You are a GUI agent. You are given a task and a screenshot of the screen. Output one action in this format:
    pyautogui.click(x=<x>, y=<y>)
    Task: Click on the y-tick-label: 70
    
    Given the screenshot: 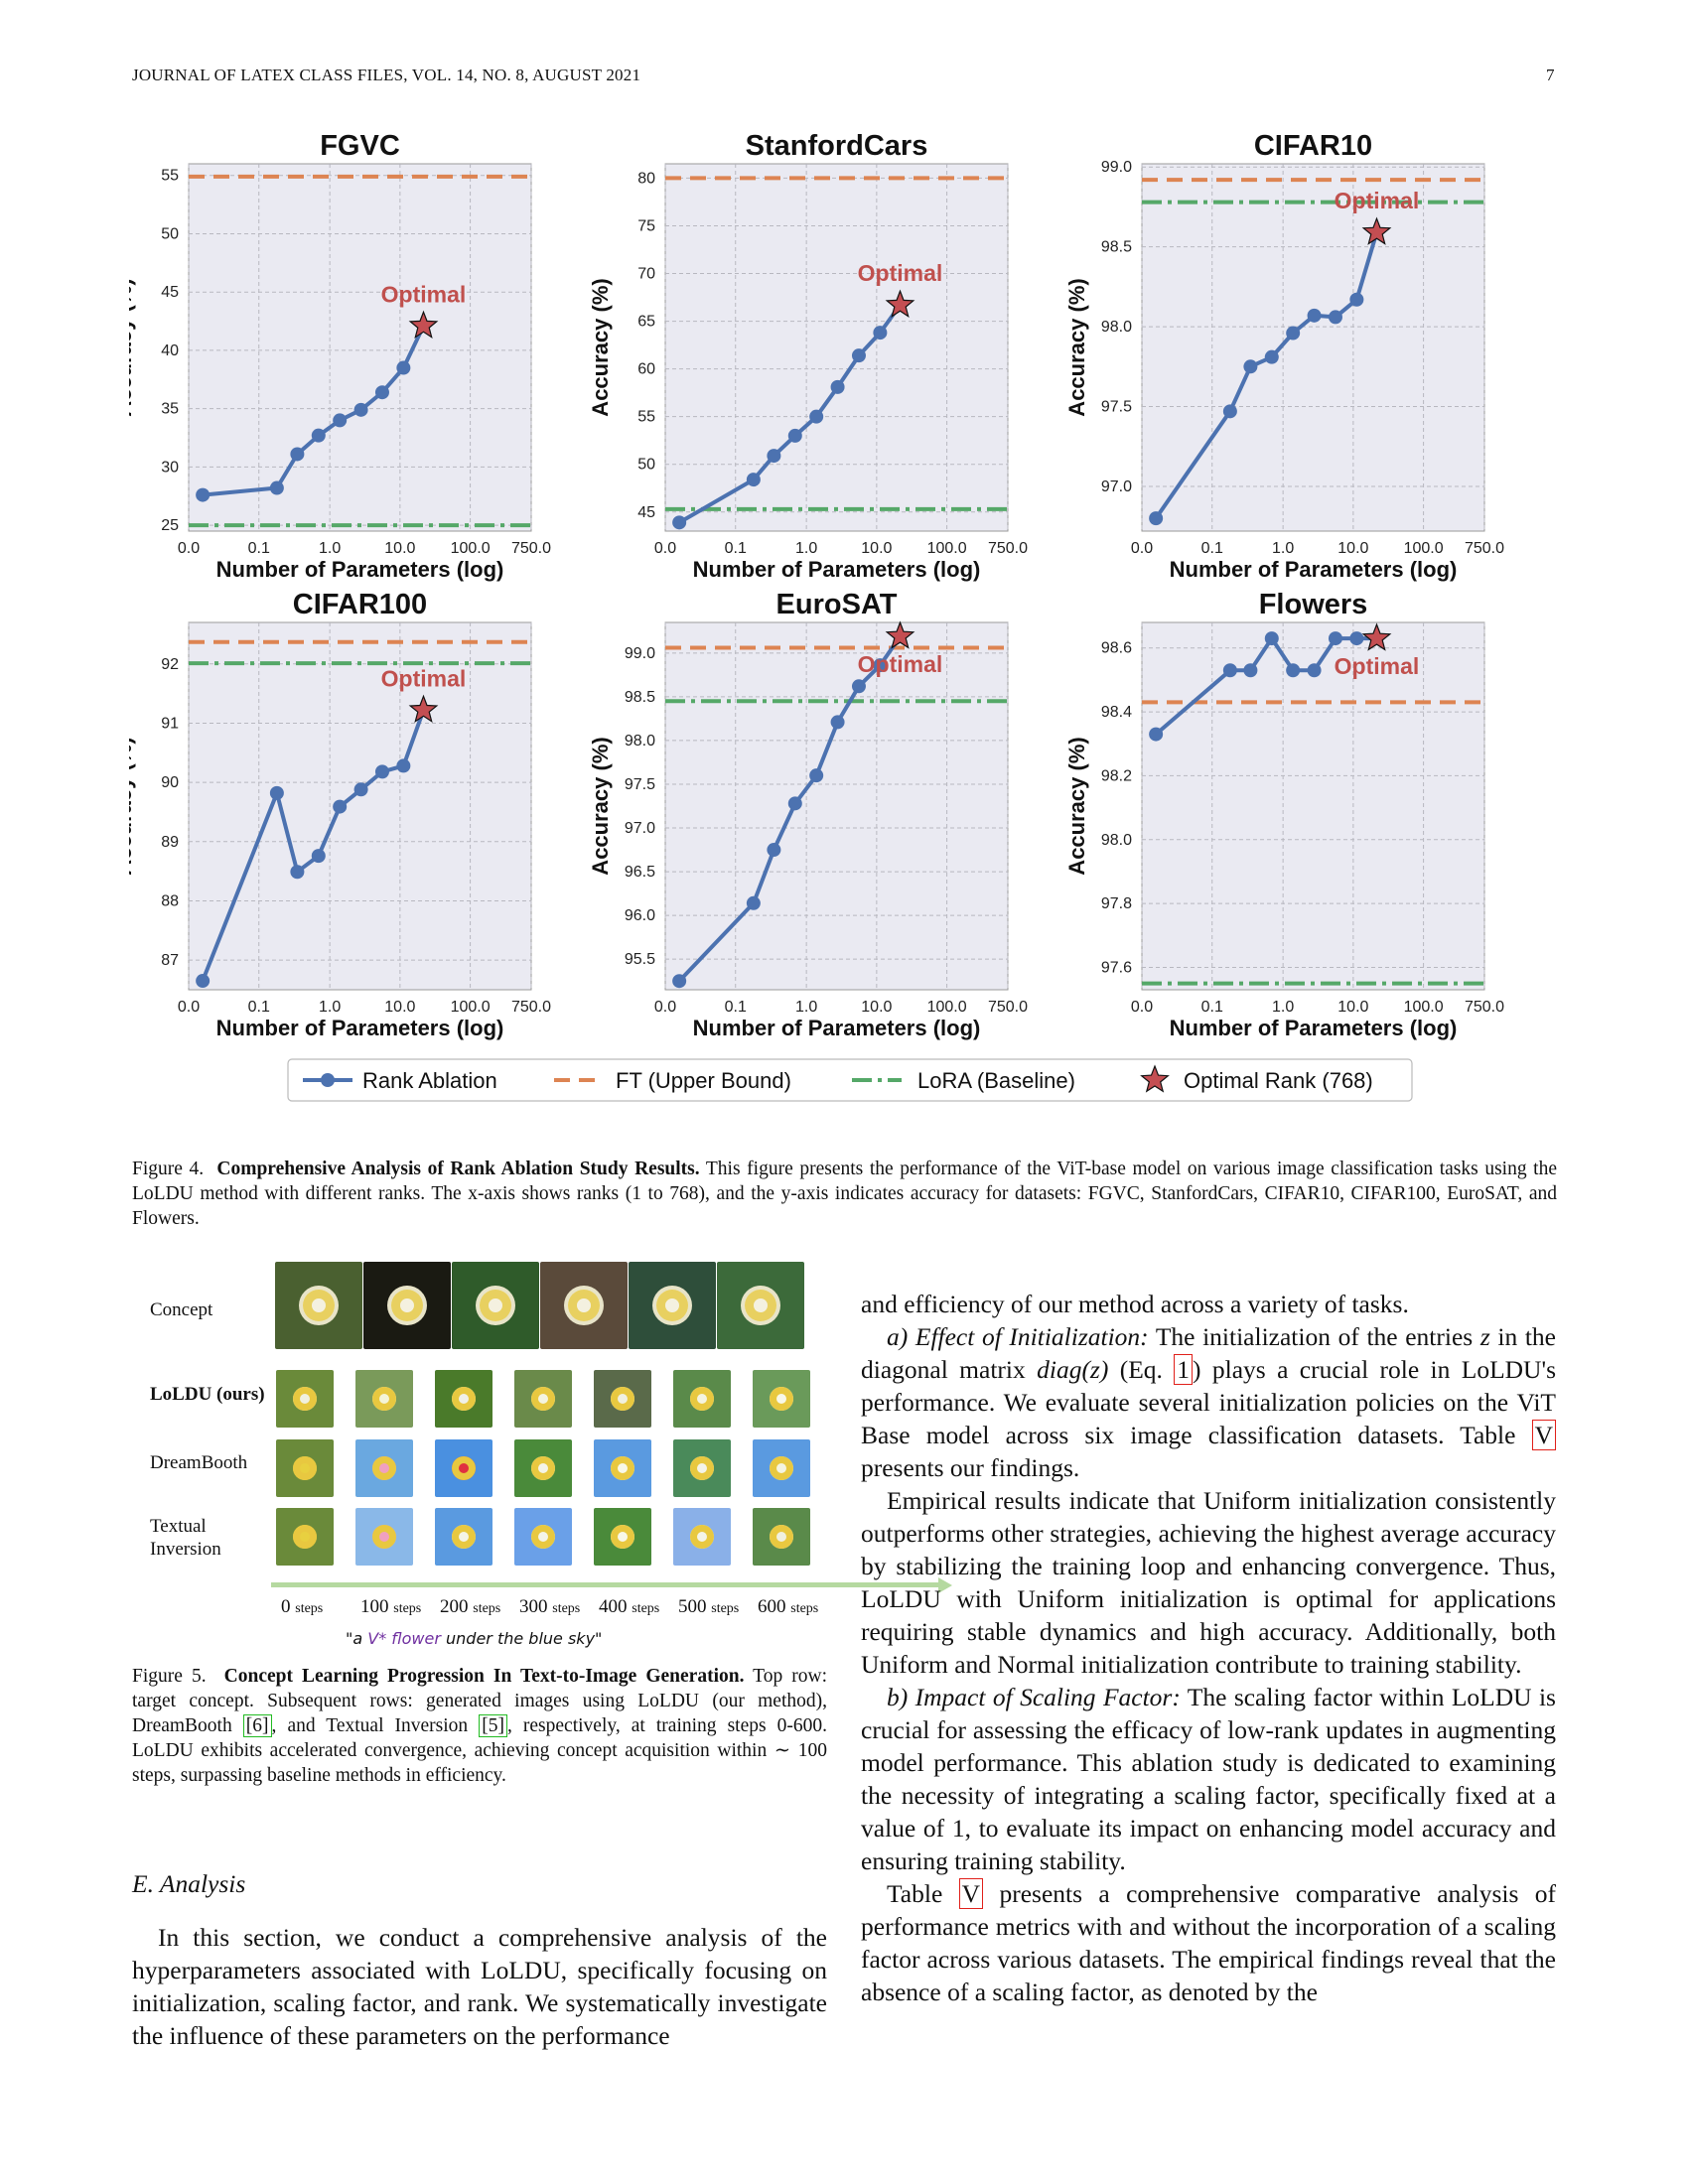 What is the action you would take?
    pyautogui.click(x=646, y=274)
    